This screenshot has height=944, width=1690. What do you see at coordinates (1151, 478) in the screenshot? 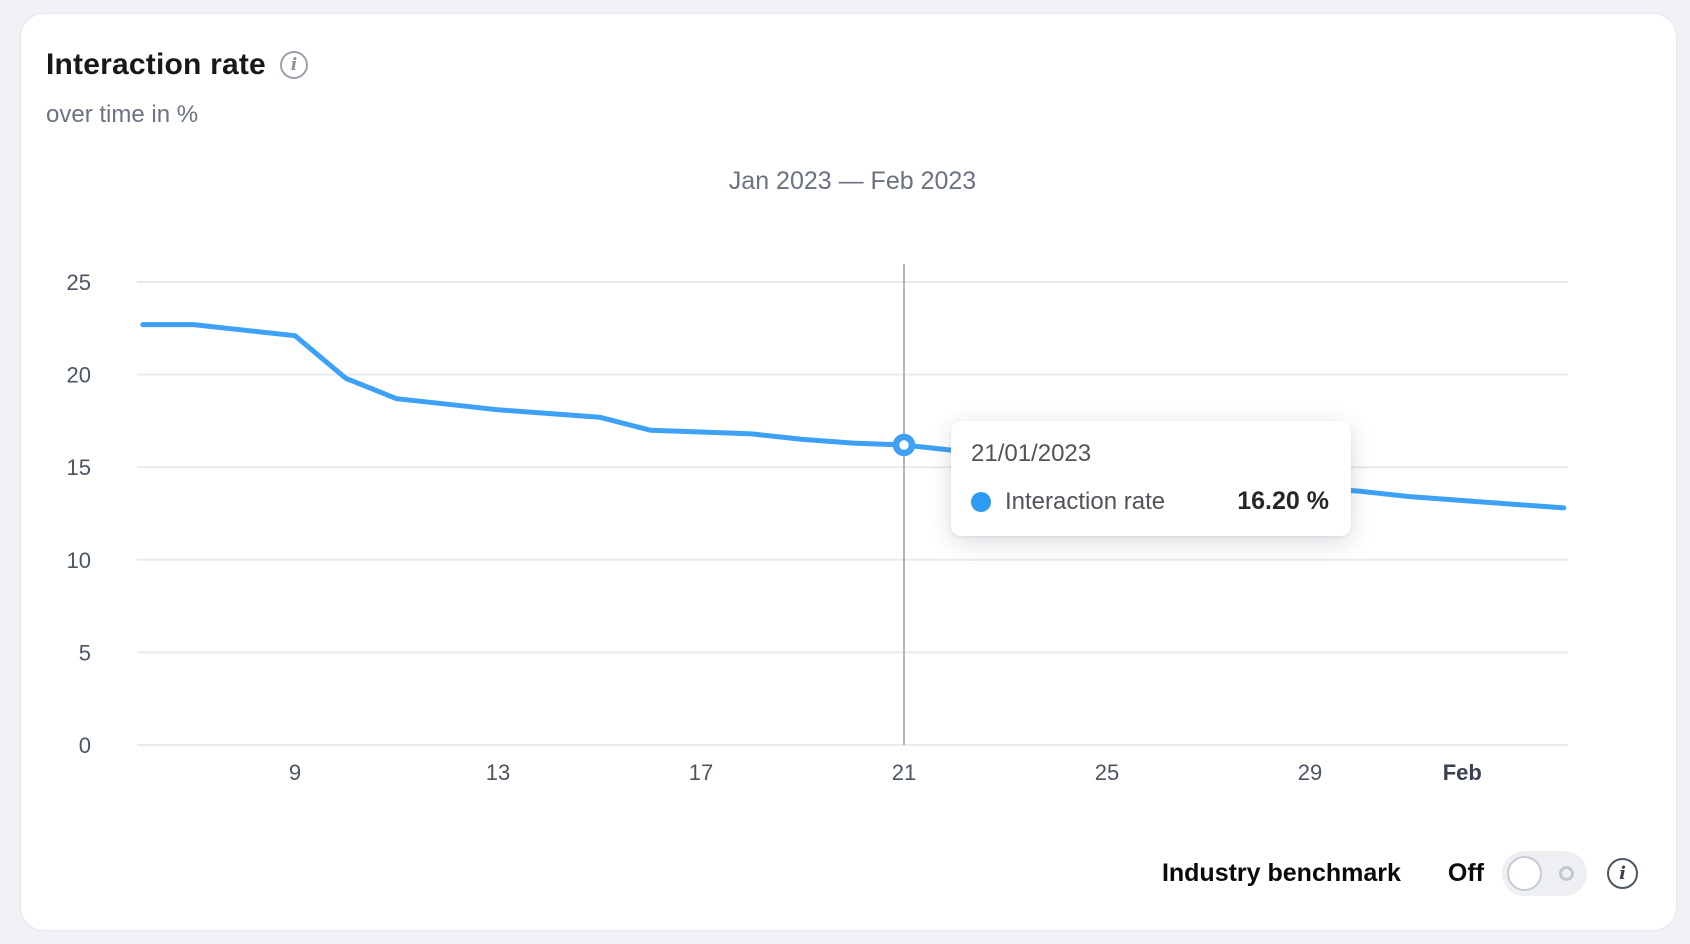
I see `chart-tooltip: 21/01/2023 Interaction rate 16.20 %` at bounding box center [1151, 478].